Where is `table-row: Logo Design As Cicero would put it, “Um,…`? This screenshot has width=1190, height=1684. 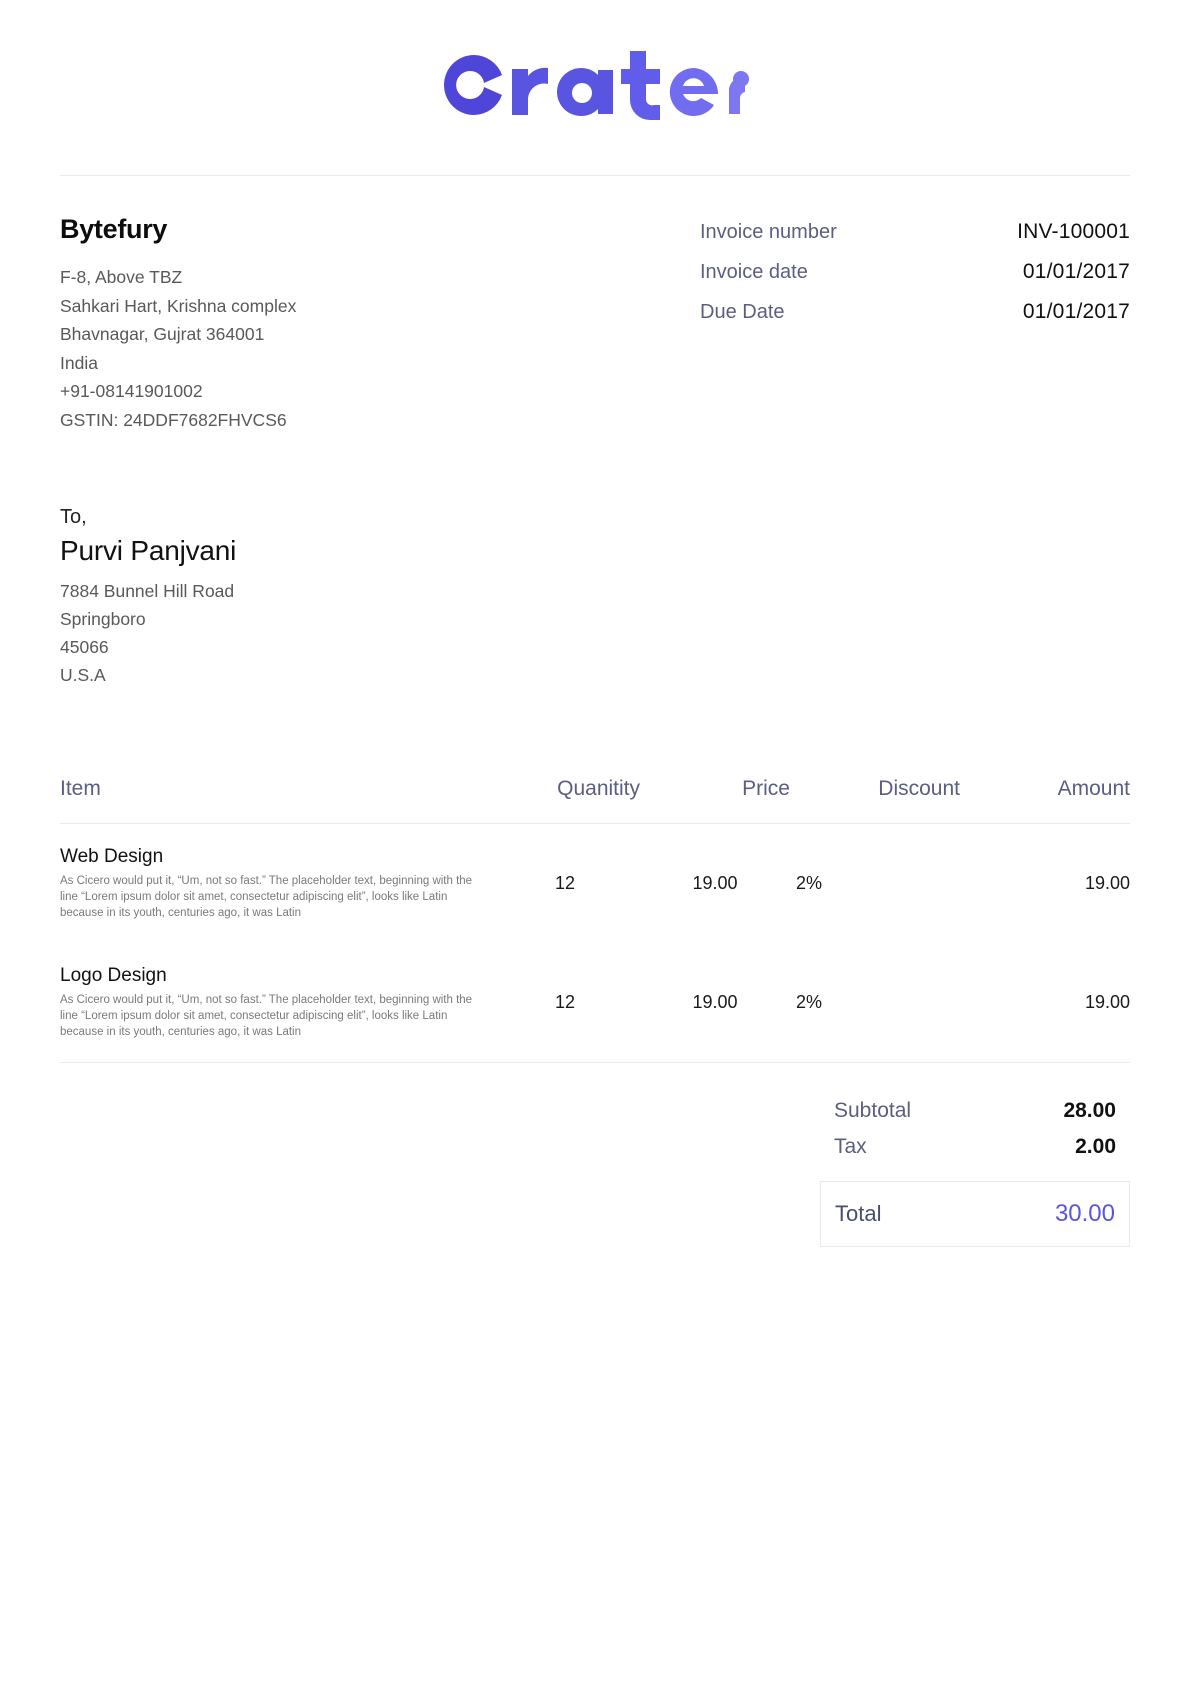 table-row: Logo Design As Cicero would put it, “Um,… is located at coordinates (595, 1003).